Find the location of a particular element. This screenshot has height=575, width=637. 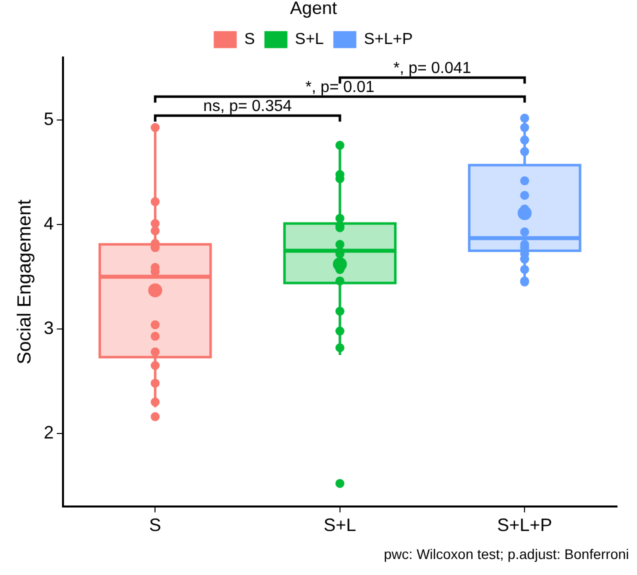

legend-label: S+L+P is located at coordinates (388, 39).